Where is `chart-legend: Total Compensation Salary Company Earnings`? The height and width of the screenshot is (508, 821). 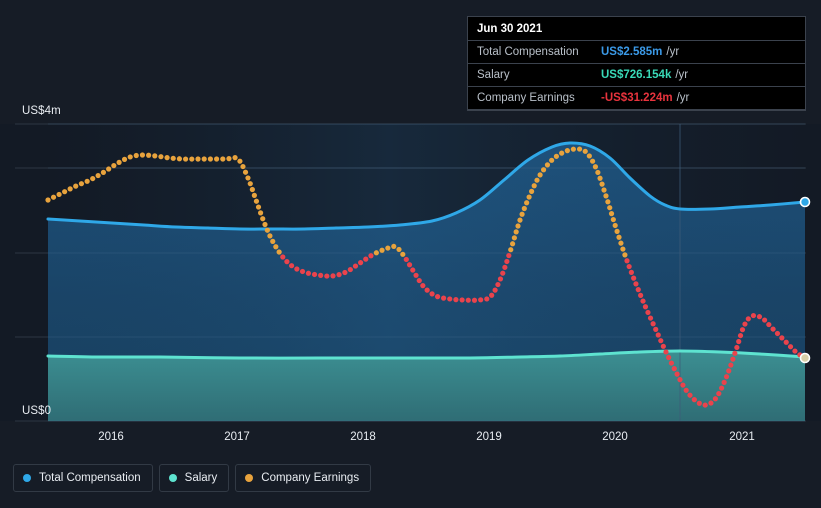 chart-legend: Total Compensation Salary Company Earnings is located at coordinates (192, 478).